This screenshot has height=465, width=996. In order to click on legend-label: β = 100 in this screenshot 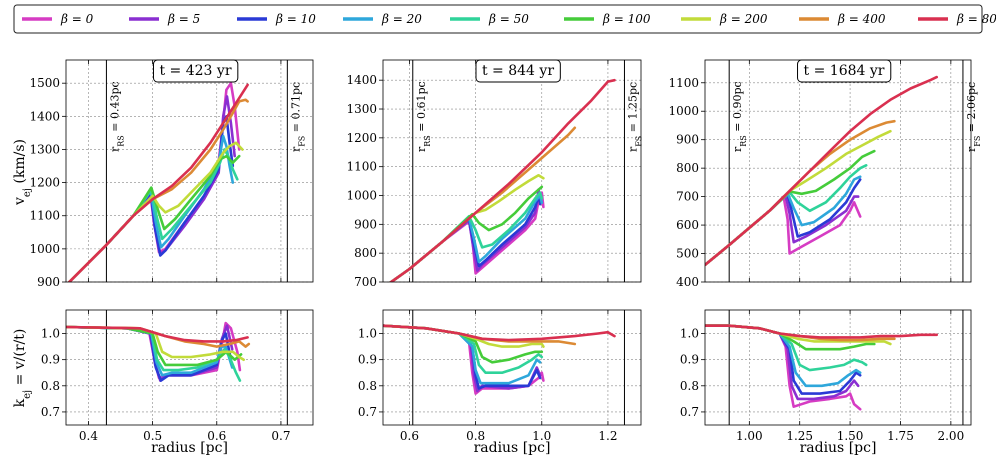, I will do `click(626, 19)`.